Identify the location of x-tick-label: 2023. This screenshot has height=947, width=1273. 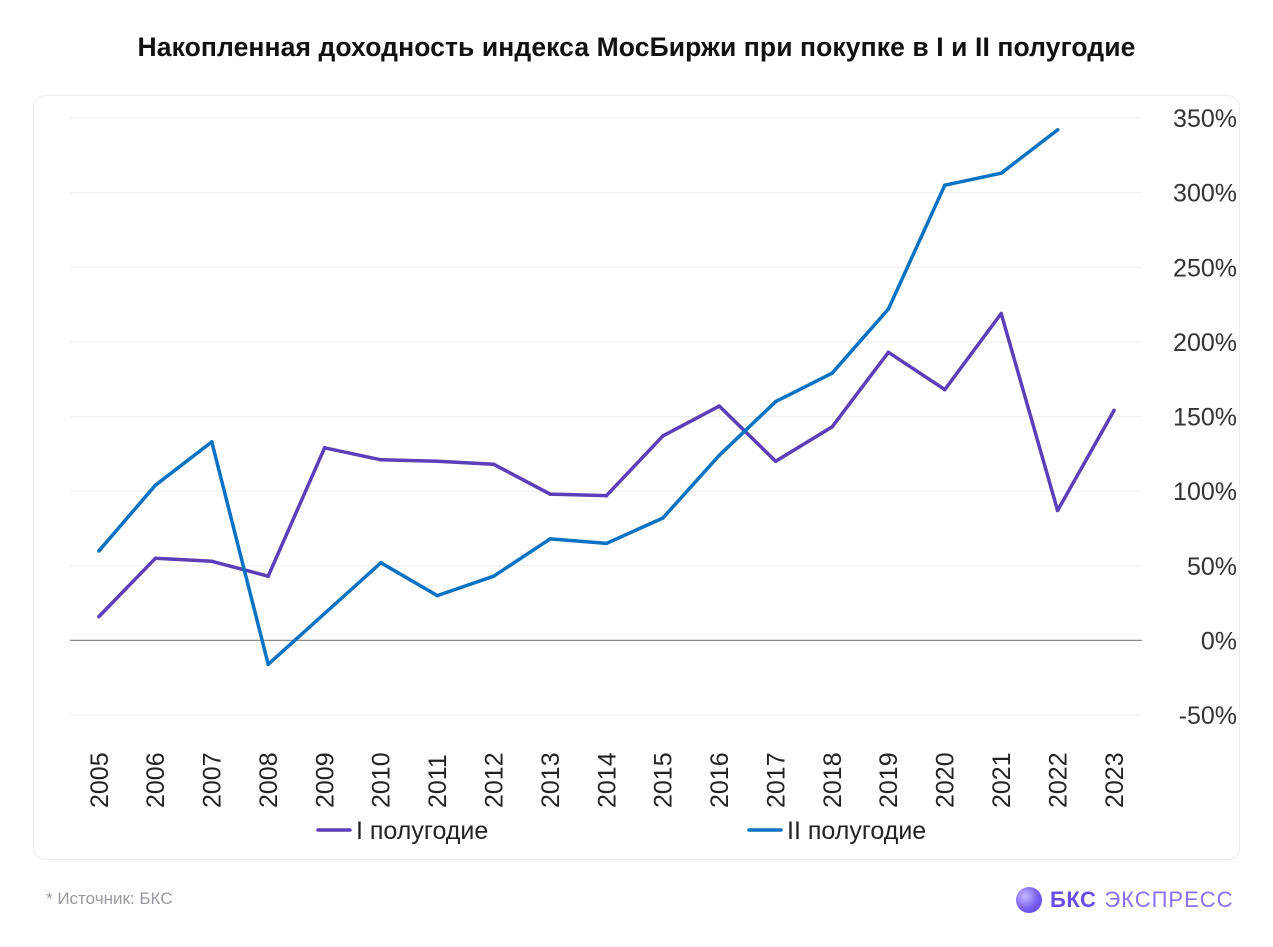
(1115, 780).